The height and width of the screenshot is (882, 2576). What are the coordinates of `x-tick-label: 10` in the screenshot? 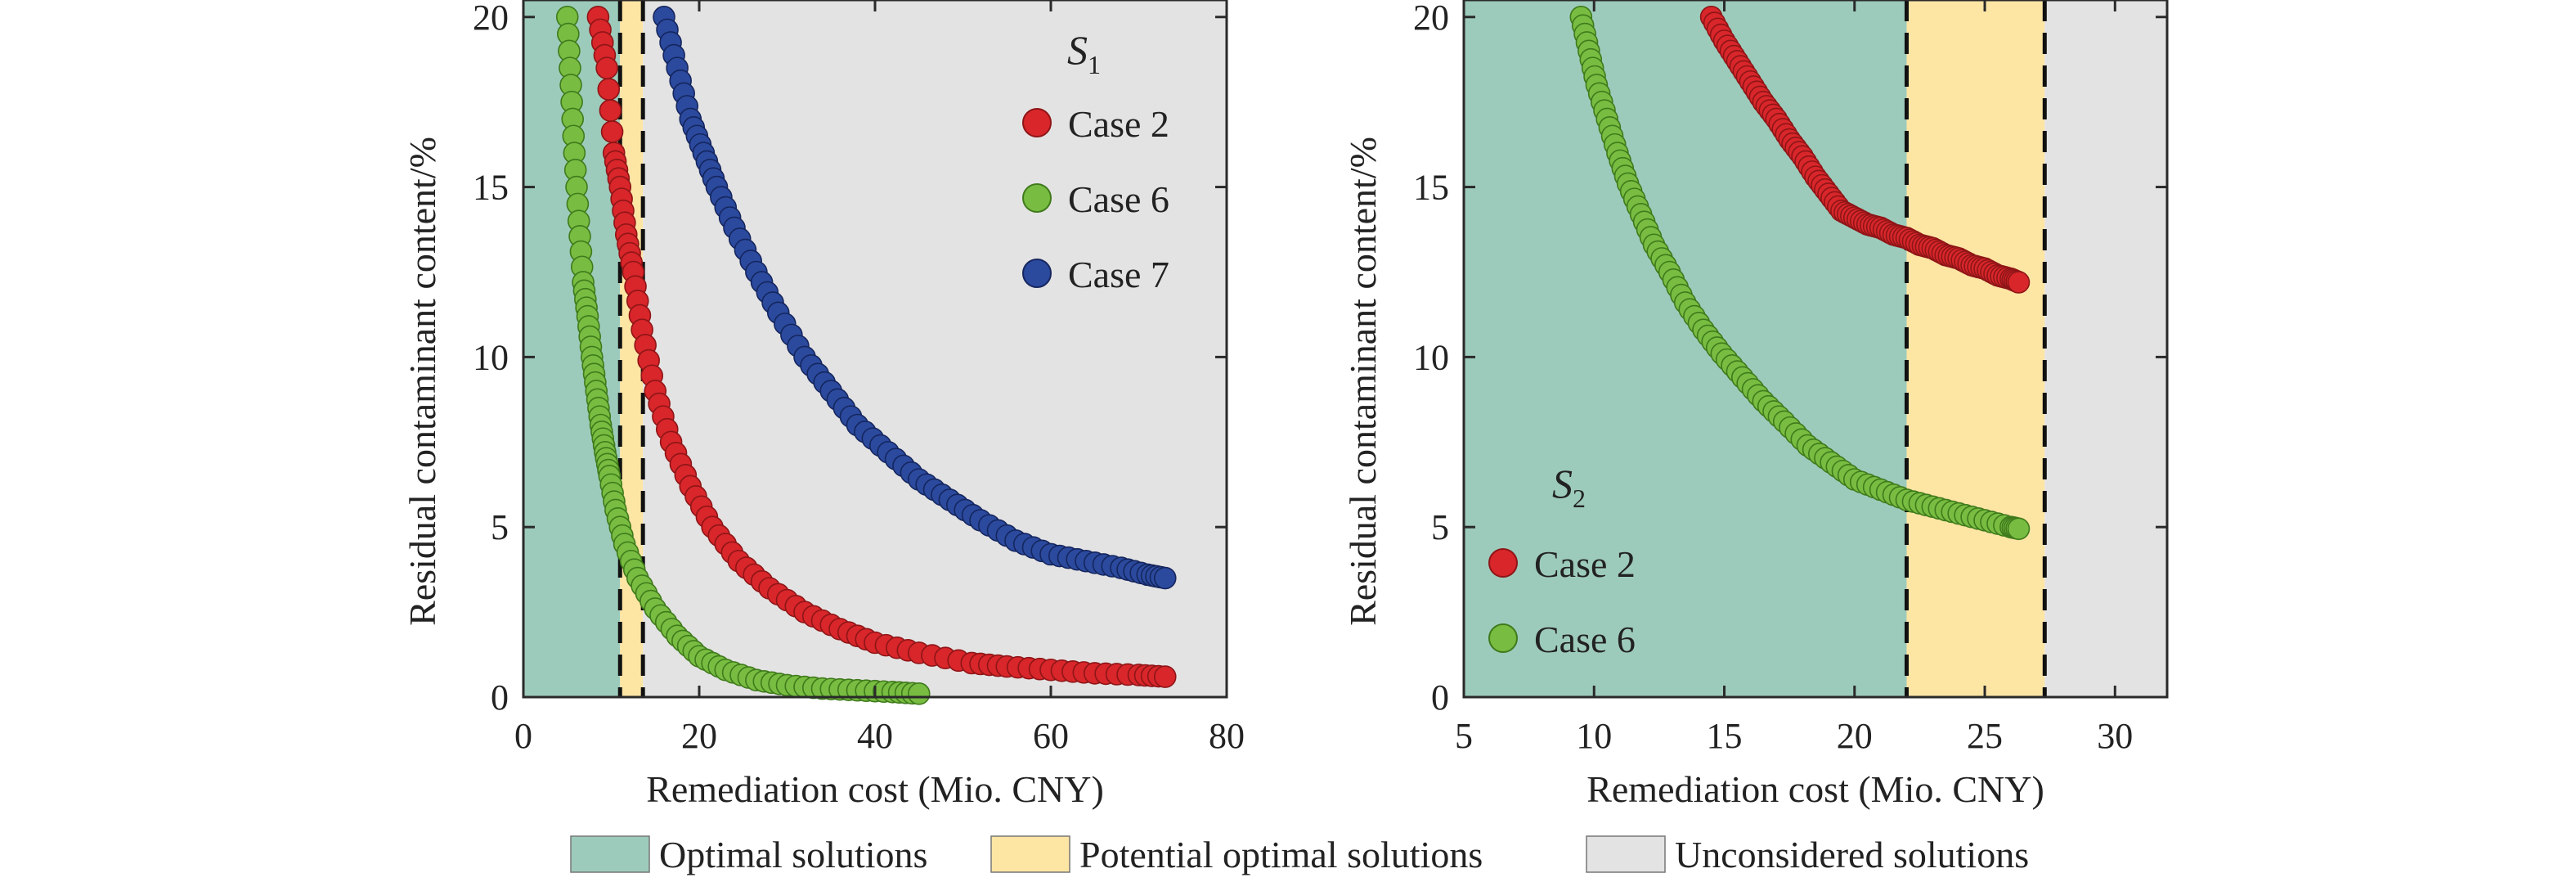 It's located at (1594, 736).